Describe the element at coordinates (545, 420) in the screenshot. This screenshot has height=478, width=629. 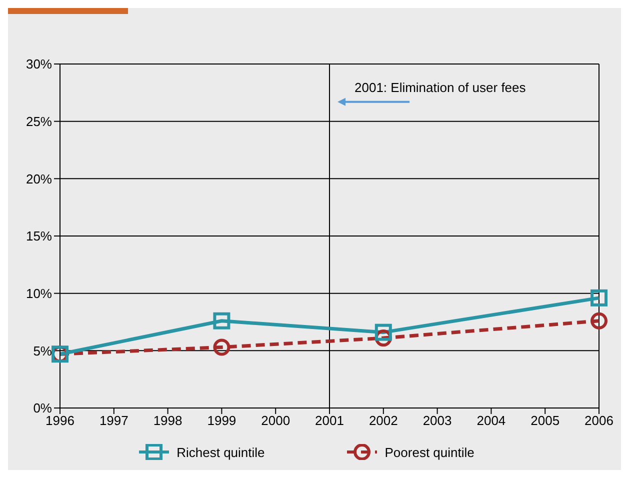
I see `x-tick-label: 2005` at that location.